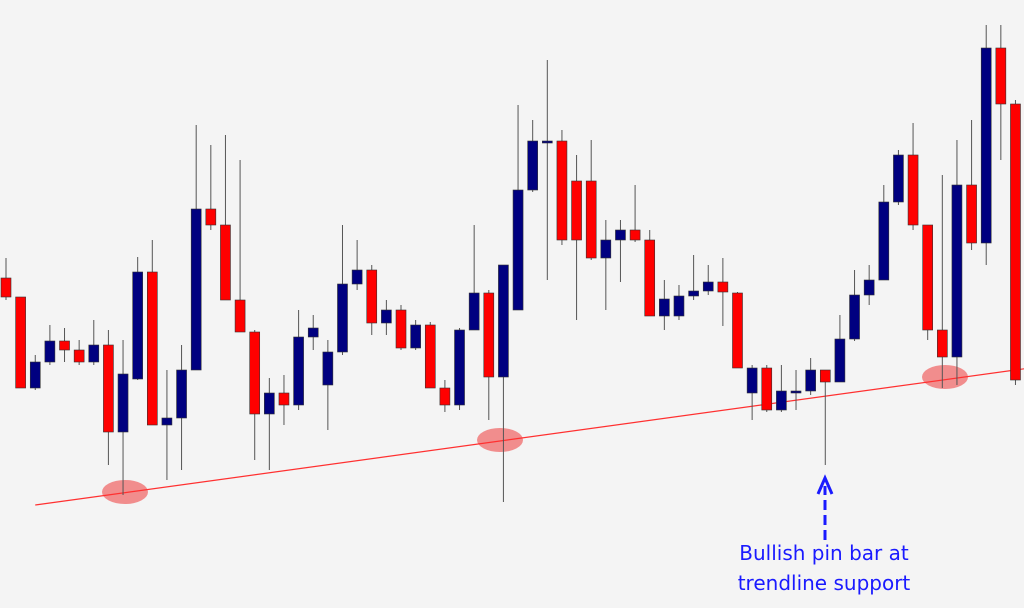  I want to click on annotation: Bullish pin bar at trendline support, so click(824, 568).